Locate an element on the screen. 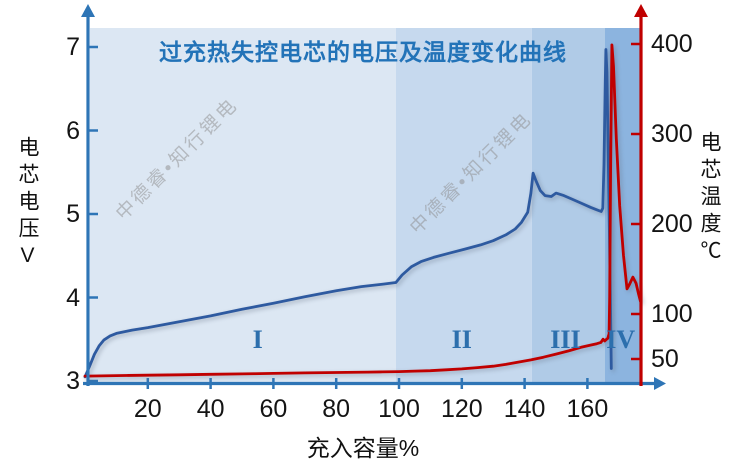 The image size is (740, 474). x-tick-label: 20 is located at coordinates (147, 409).